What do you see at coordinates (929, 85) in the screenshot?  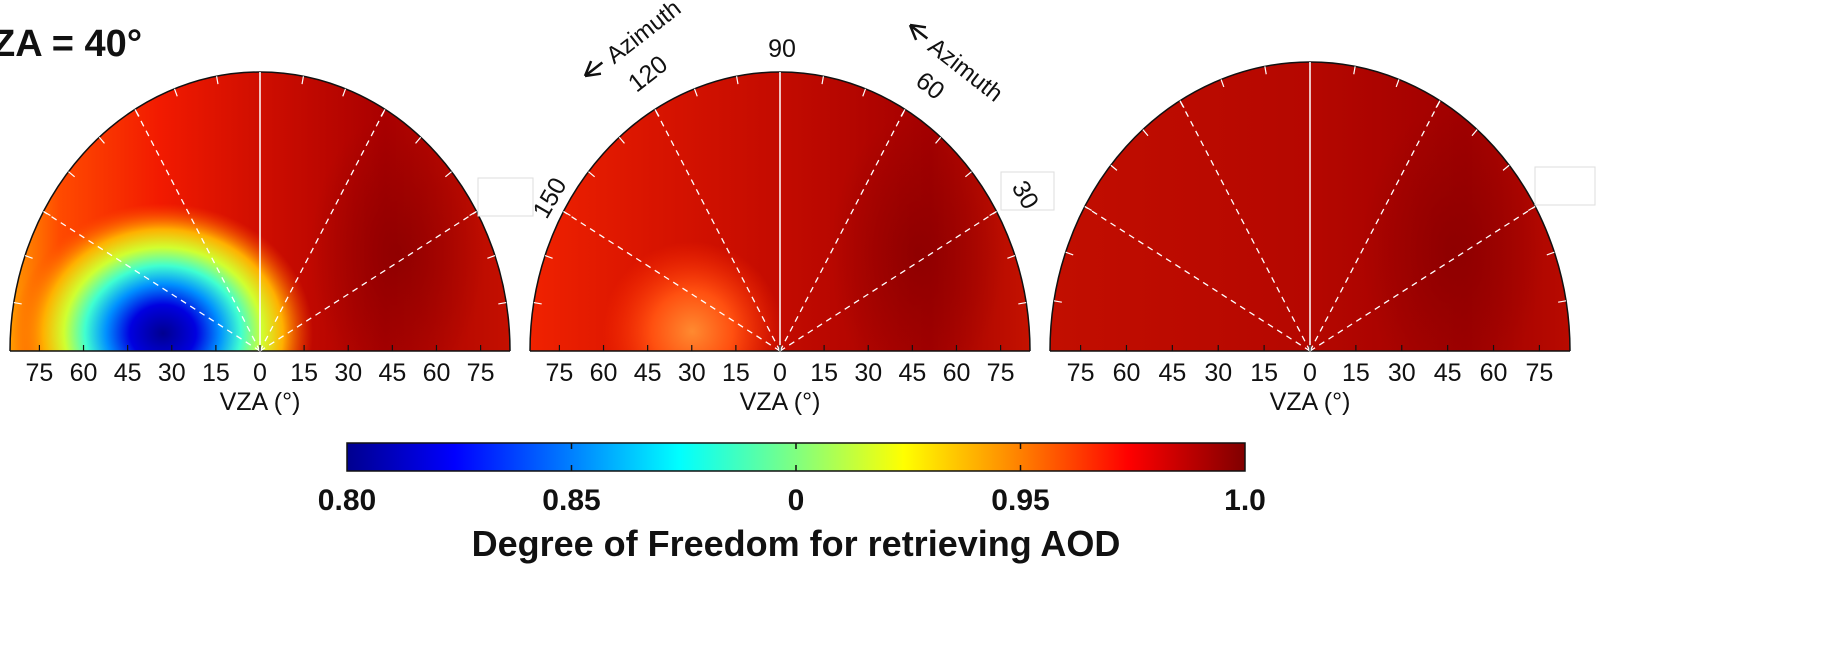 I see `azimuth-label-60: 60` at bounding box center [929, 85].